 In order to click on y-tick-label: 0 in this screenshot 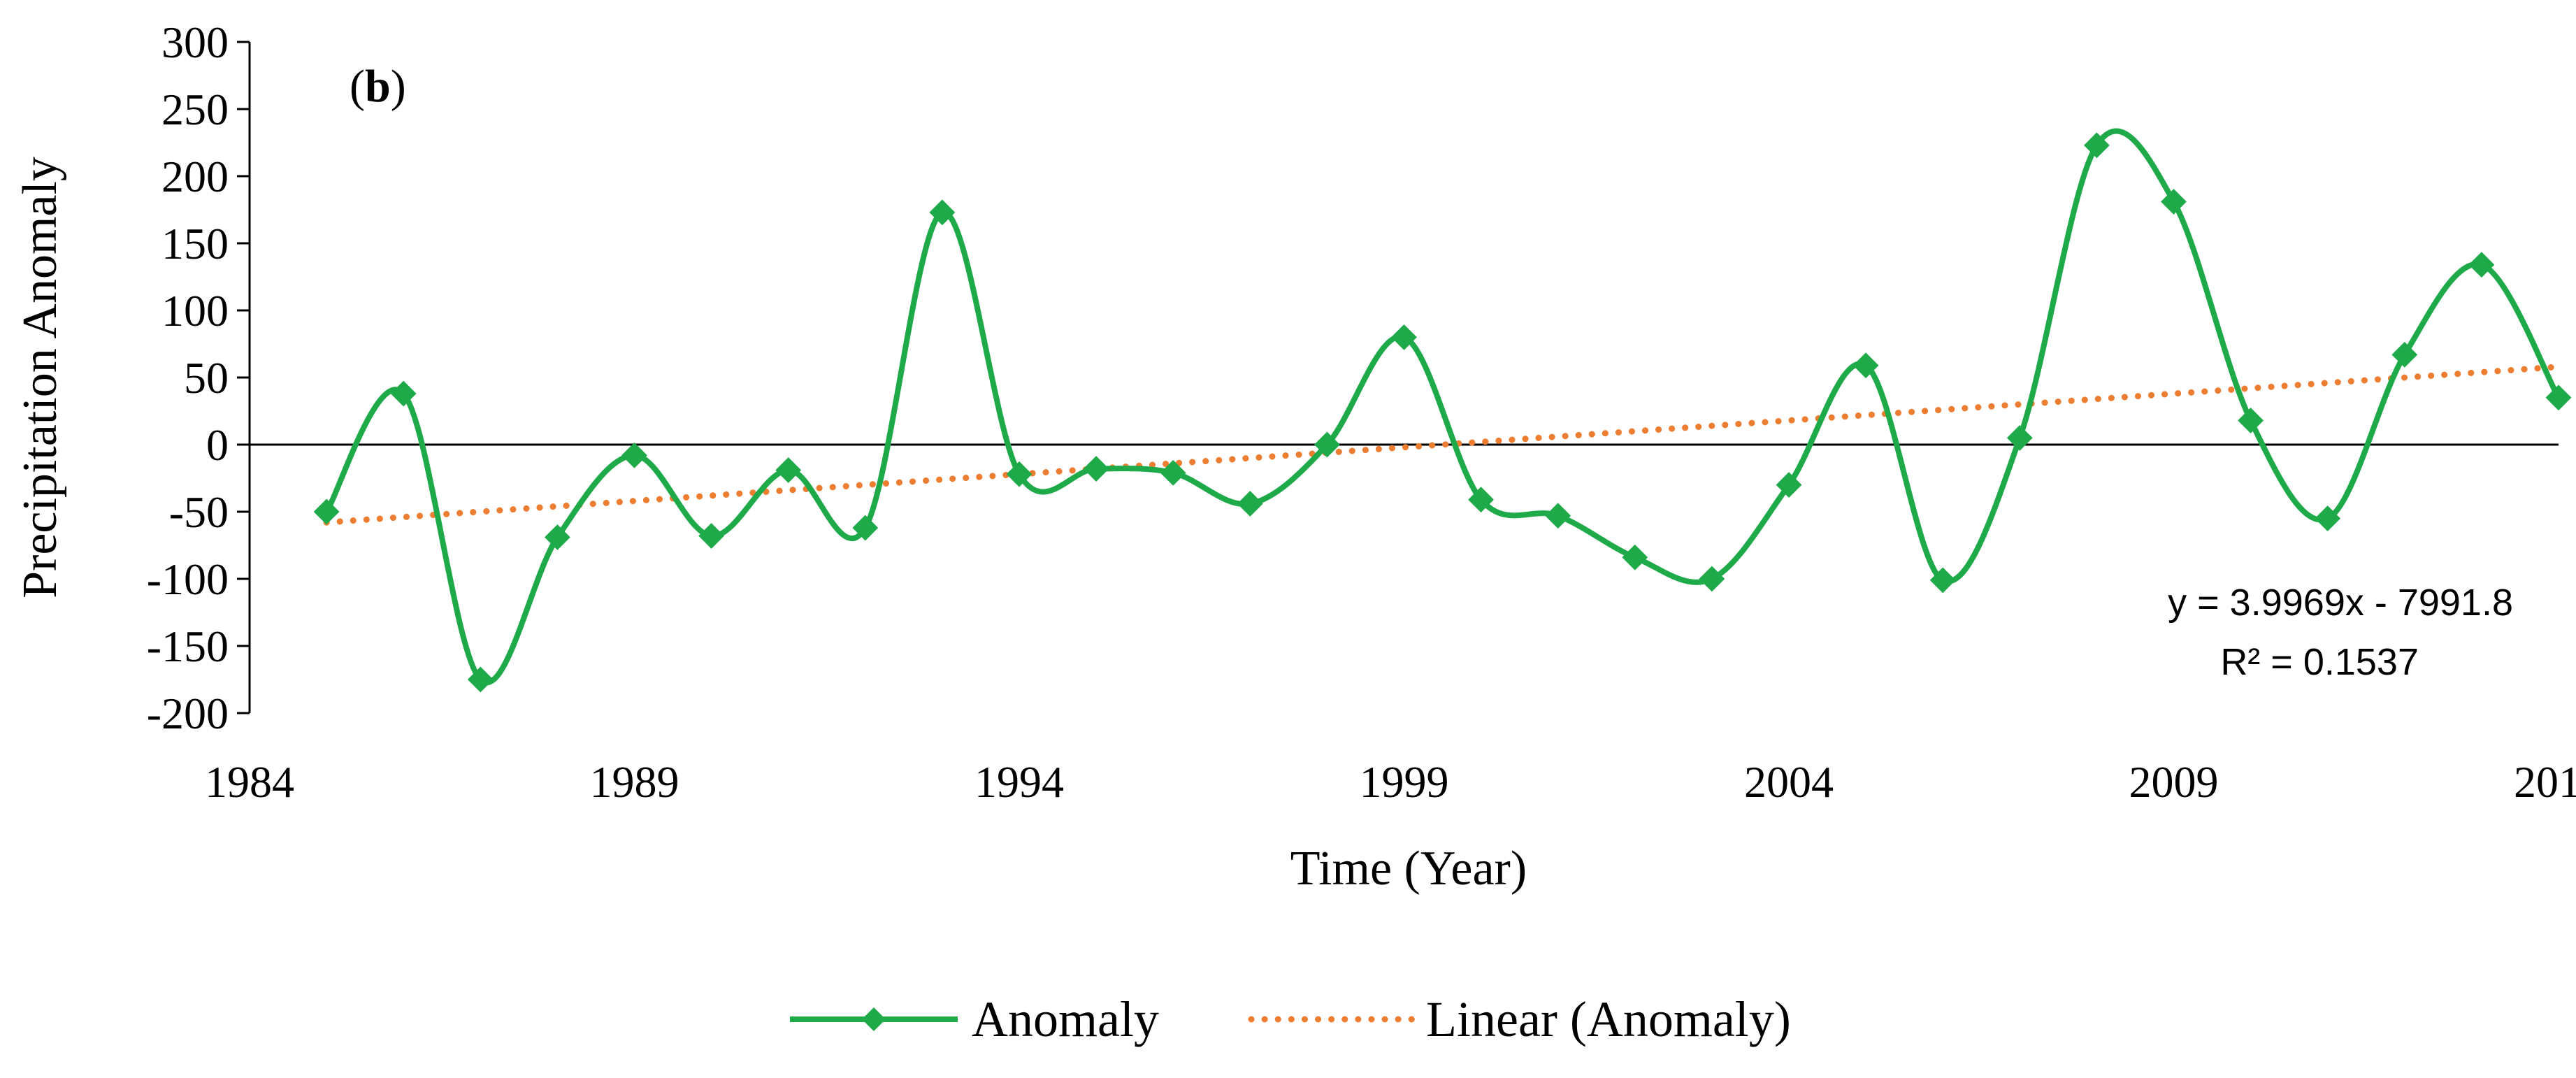, I will do `click(217, 445)`.